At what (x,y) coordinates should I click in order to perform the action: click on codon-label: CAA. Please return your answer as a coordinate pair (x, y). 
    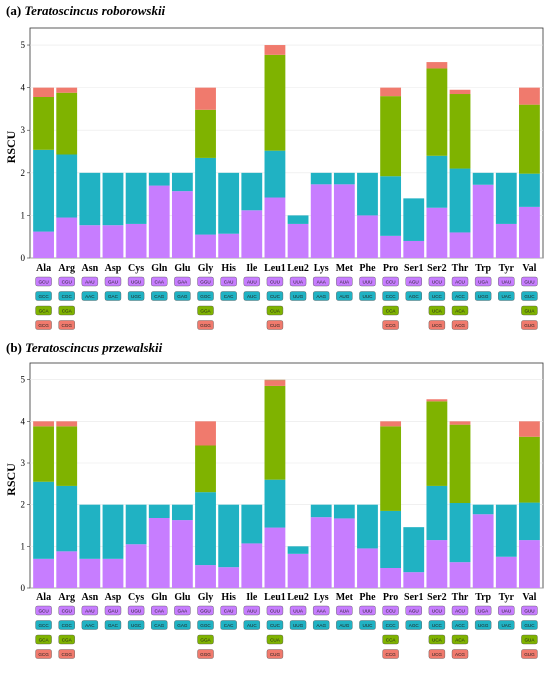
    Looking at the image, I should click on (160, 281).